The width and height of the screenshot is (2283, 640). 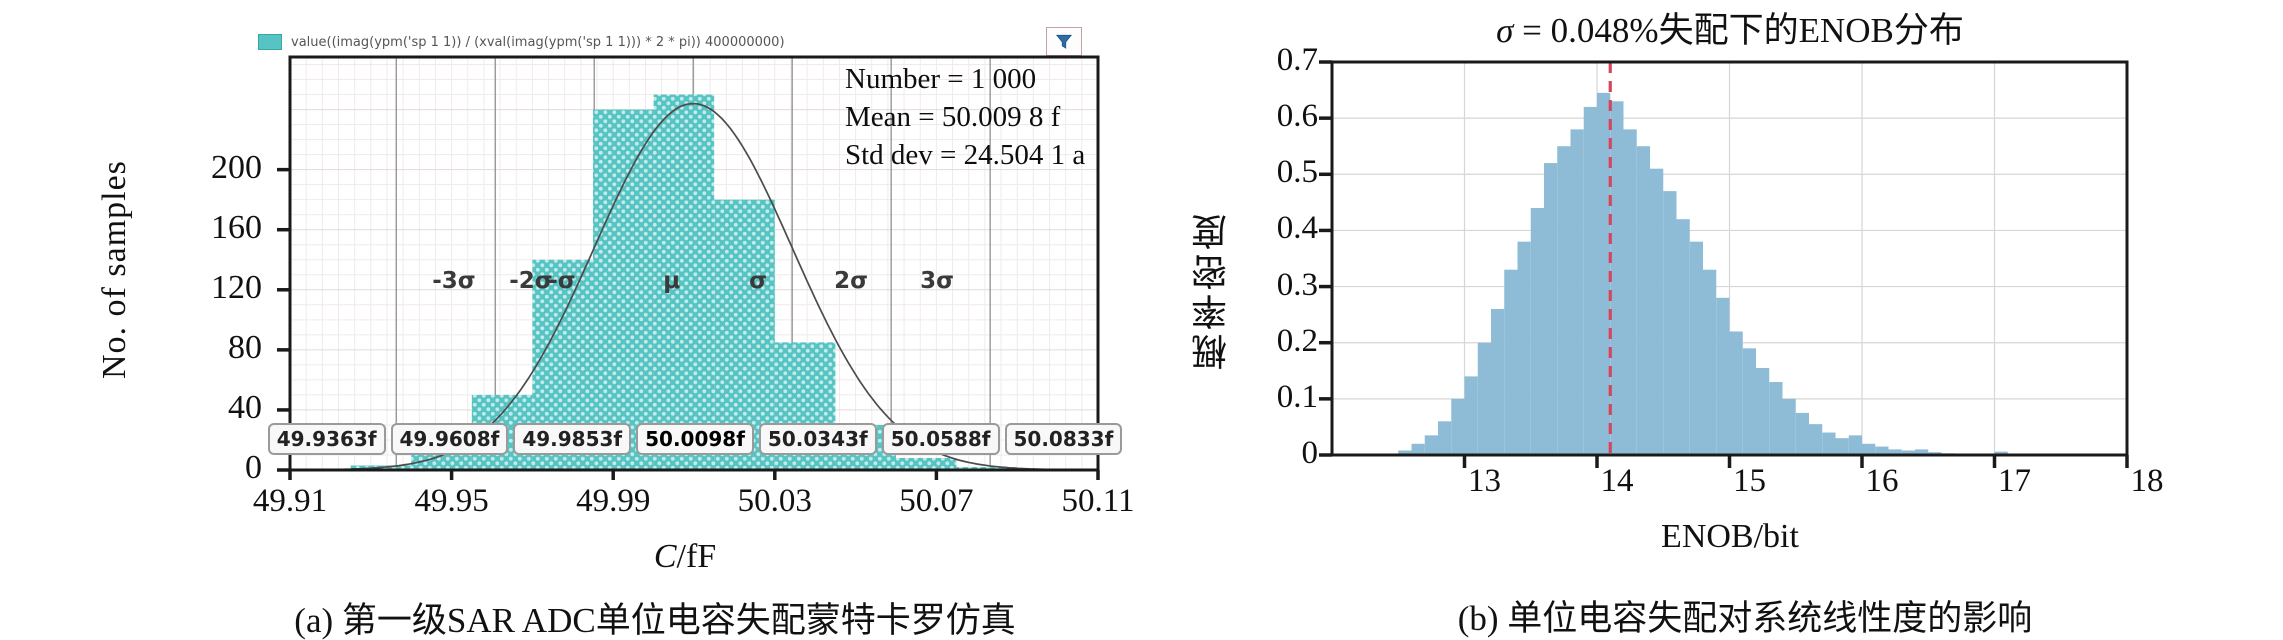 What do you see at coordinates (290, 501) in the screenshot?
I see `x-tick-label: 49.91` at bounding box center [290, 501].